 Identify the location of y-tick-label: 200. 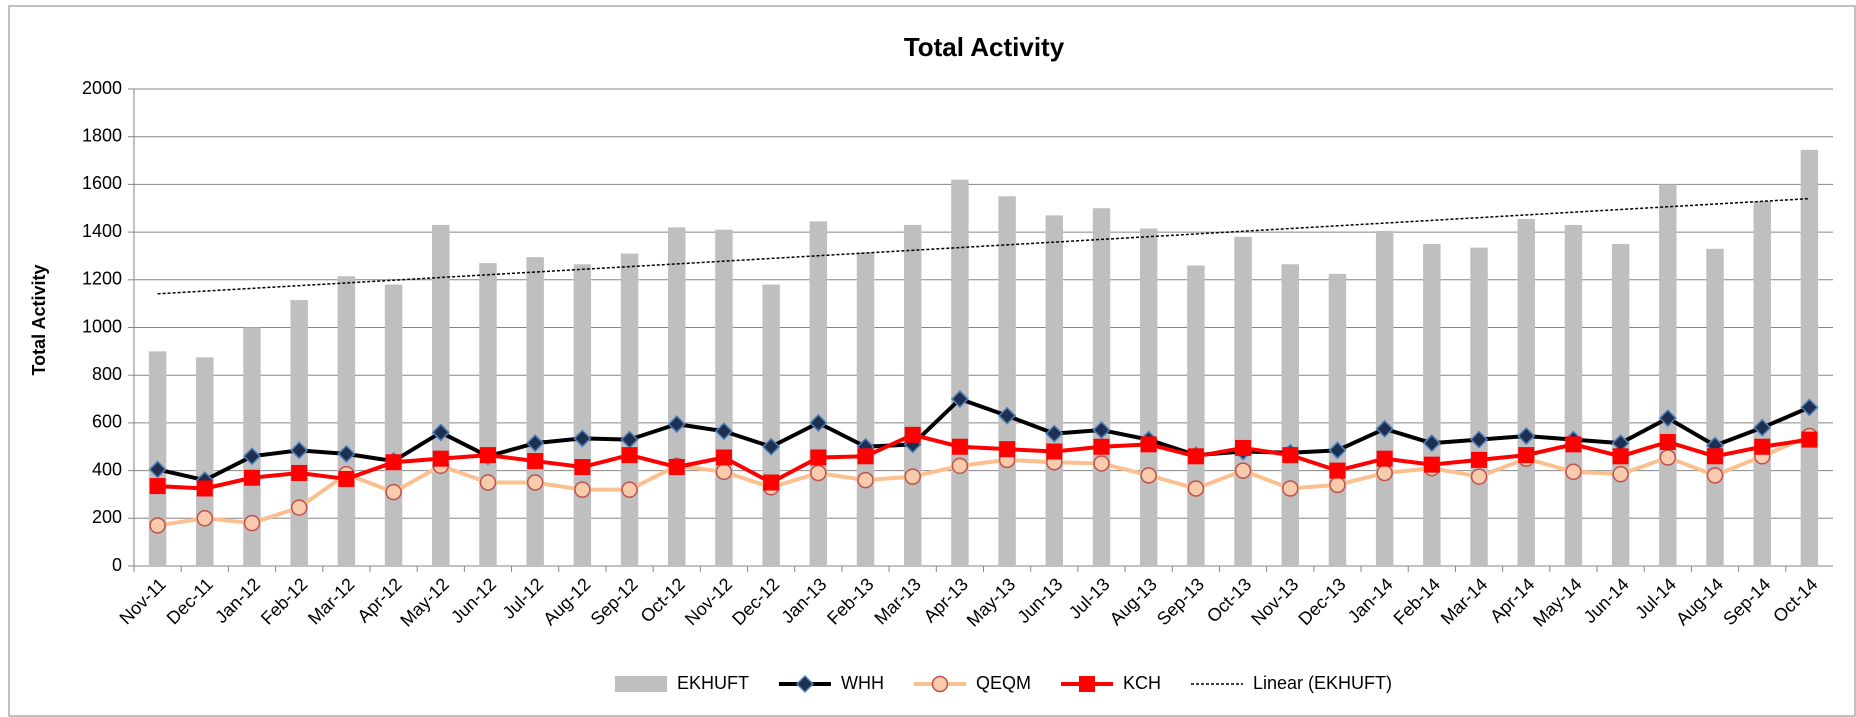
(107, 517).